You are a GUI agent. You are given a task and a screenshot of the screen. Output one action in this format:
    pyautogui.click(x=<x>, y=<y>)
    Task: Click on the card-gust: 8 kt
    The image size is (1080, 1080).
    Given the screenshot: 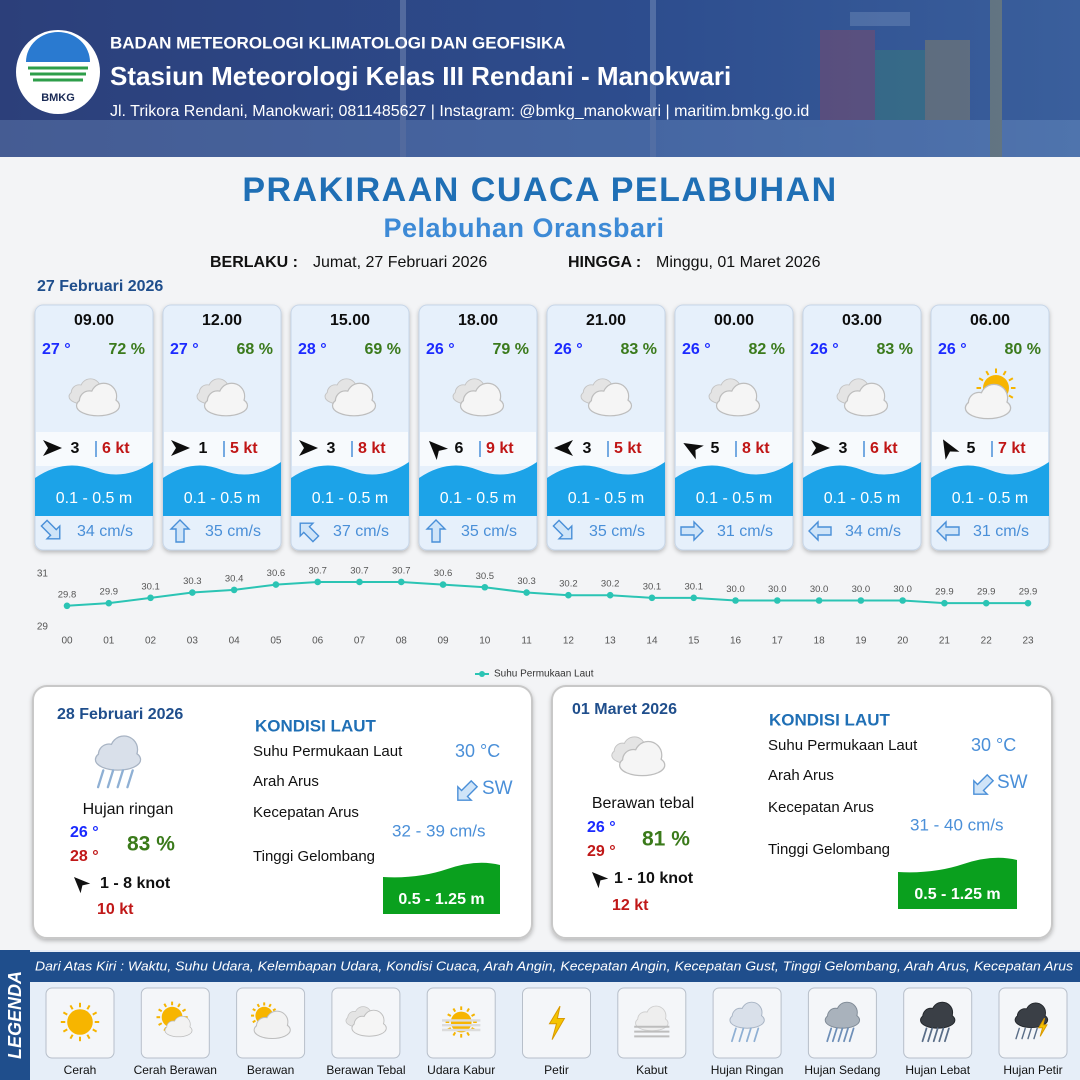 What is the action you would take?
    pyautogui.click(x=372, y=448)
    